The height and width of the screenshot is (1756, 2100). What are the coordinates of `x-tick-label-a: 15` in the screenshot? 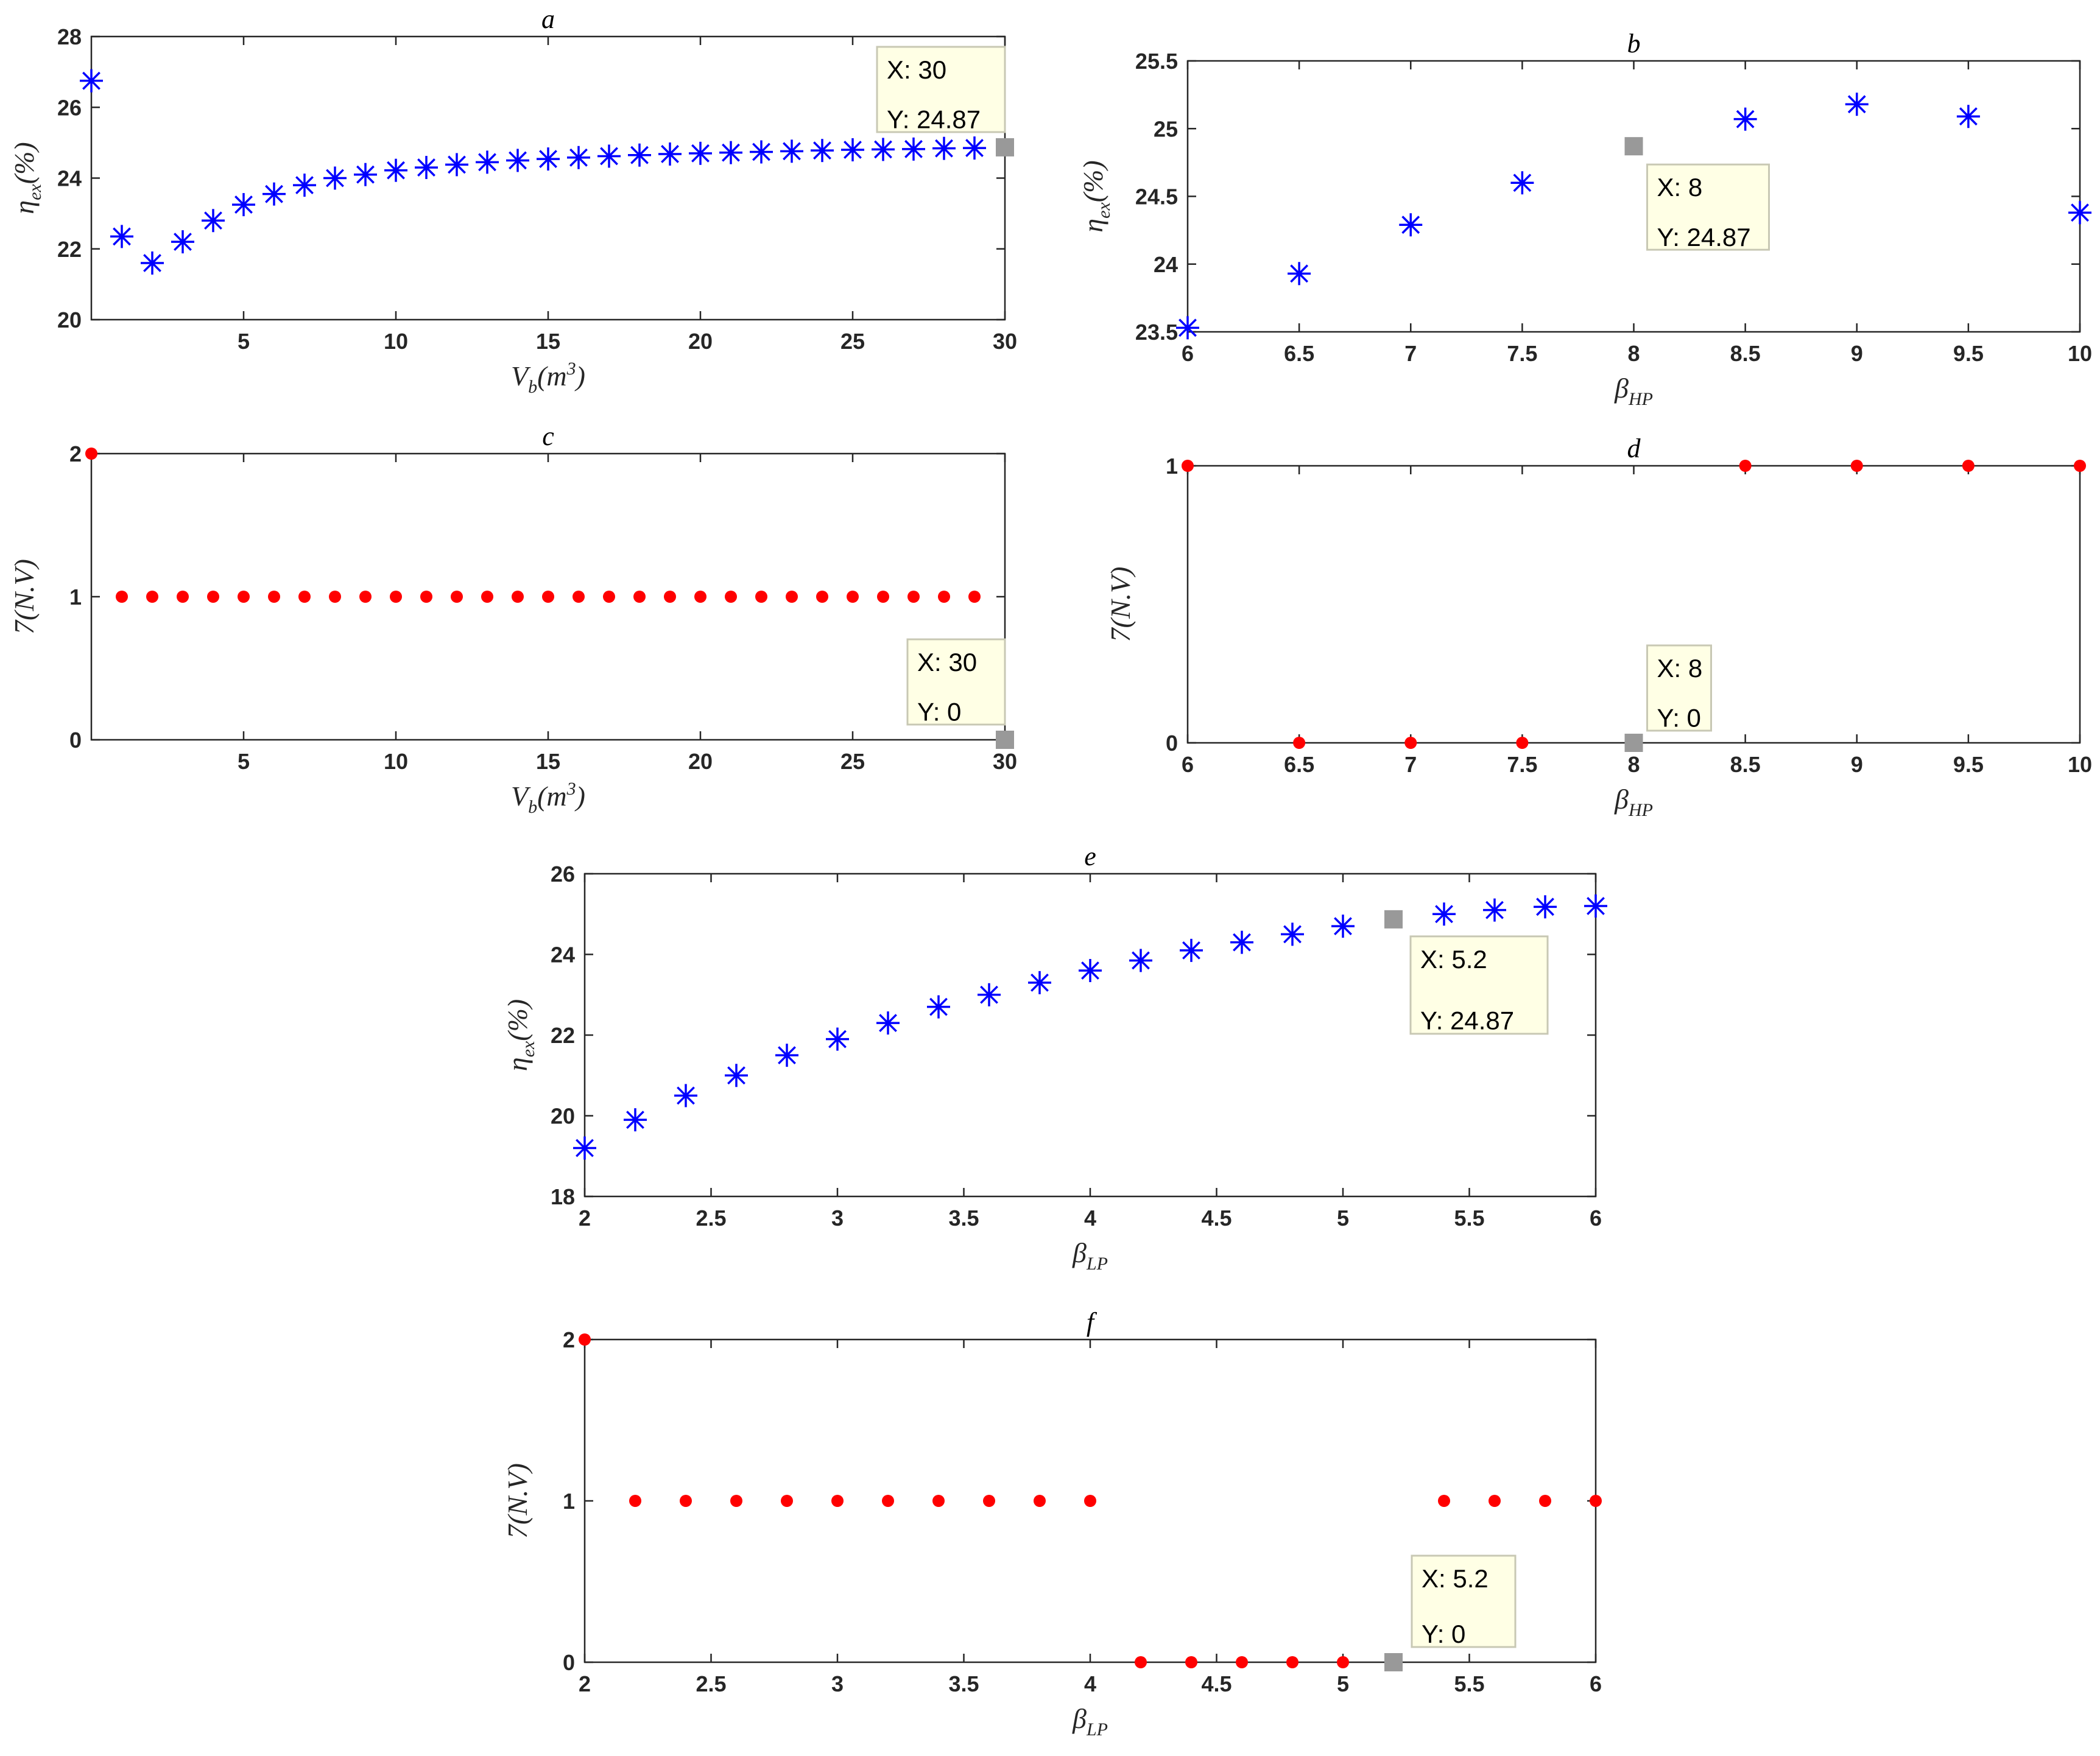 It's located at (548, 341).